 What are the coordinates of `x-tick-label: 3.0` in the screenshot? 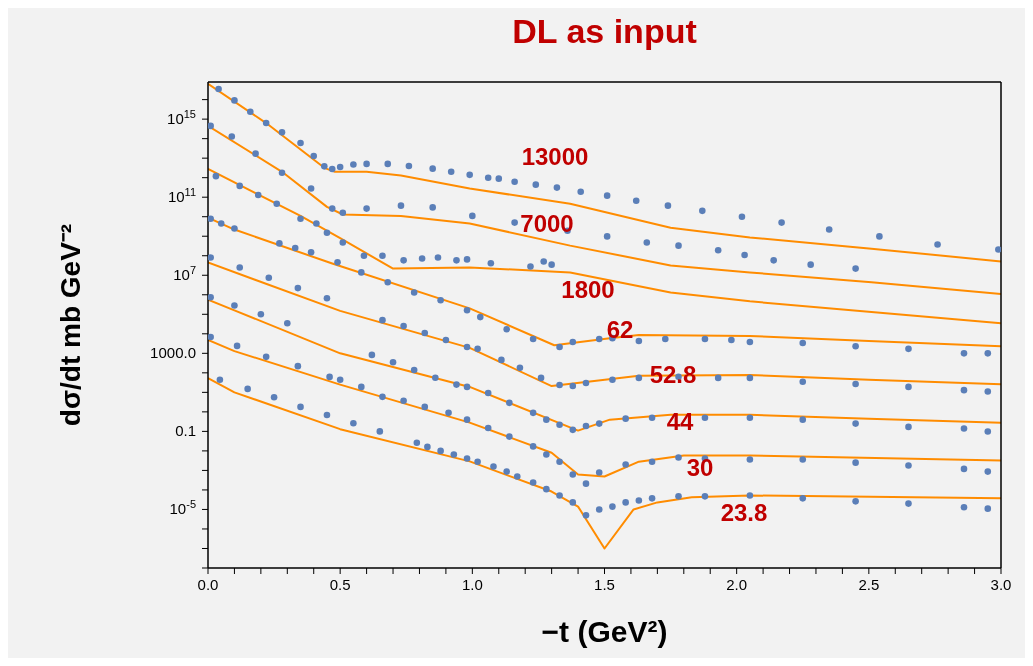 It's located at (1001, 584).